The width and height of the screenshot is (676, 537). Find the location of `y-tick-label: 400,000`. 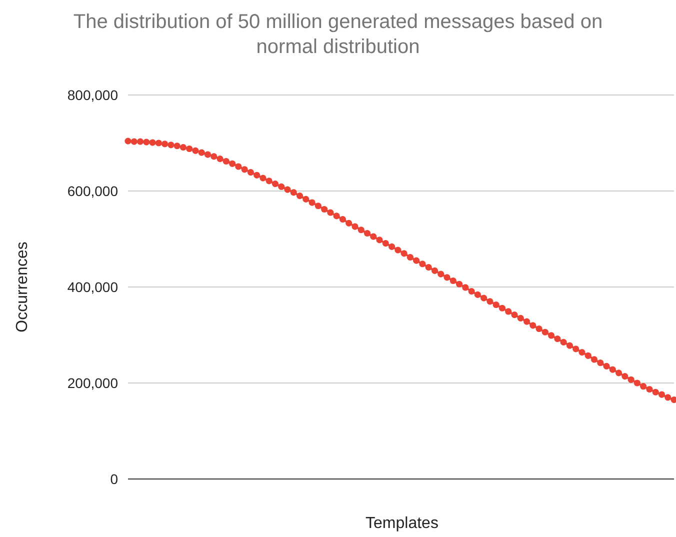

y-tick-label: 400,000 is located at coordinates (92, 286).